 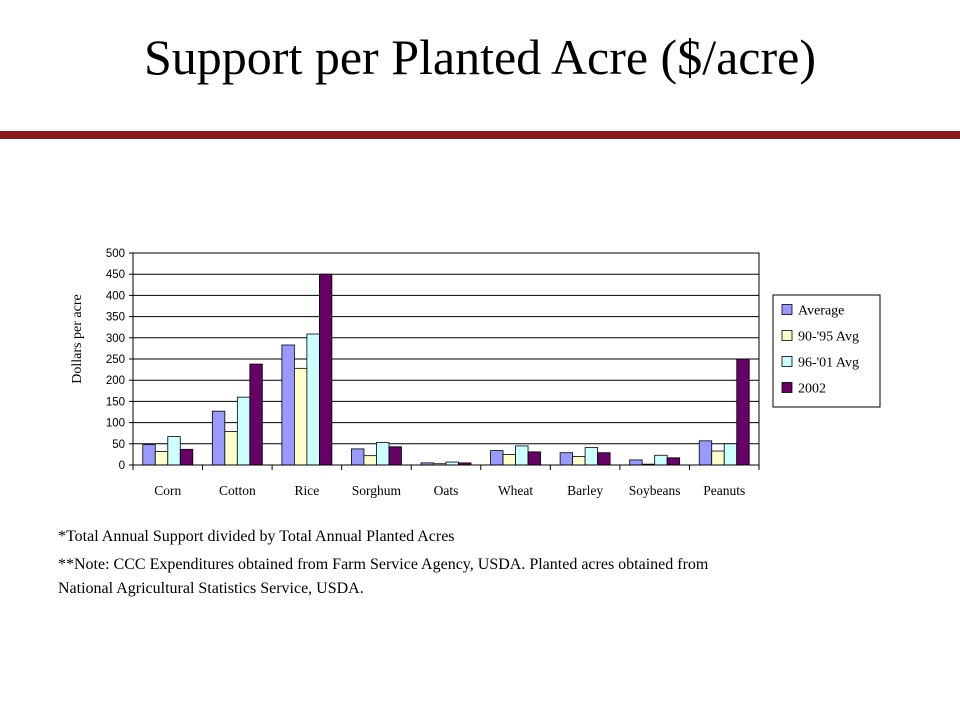 What do you see at coordinates (828, 363) in the screenshot?
I see `legend-label: 96-'01 Avg` at bounding box center [828, 363].